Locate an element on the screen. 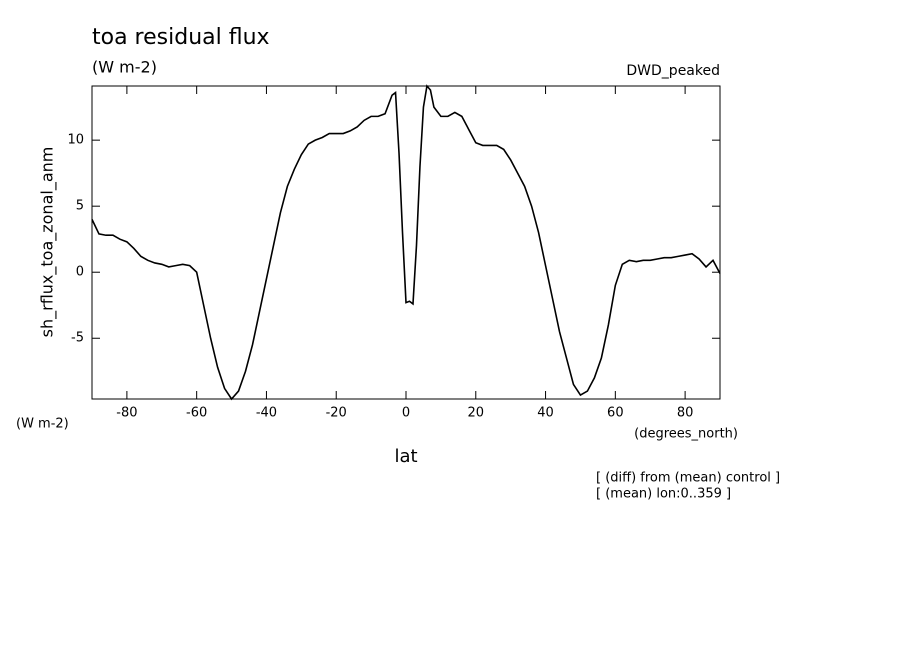 The width and height of the screenshot is (904, 654). x-tick-label: -80 is located at coordinates (126, 413).